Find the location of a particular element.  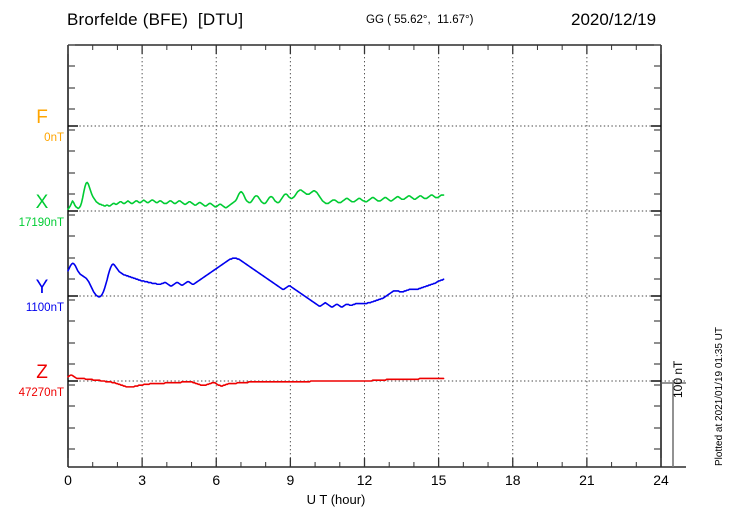

component-baseline-Z: 47270nT is located at coordinates (41, 393).